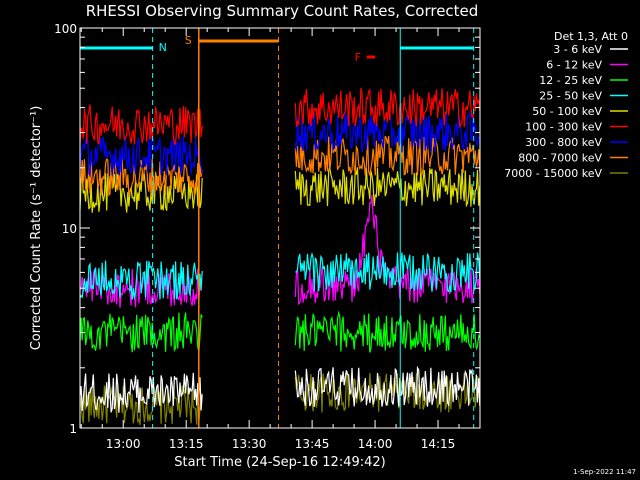 This screenshot has width=640, height=480. I want to click on y-tick-label: 10, so click(69, 229).